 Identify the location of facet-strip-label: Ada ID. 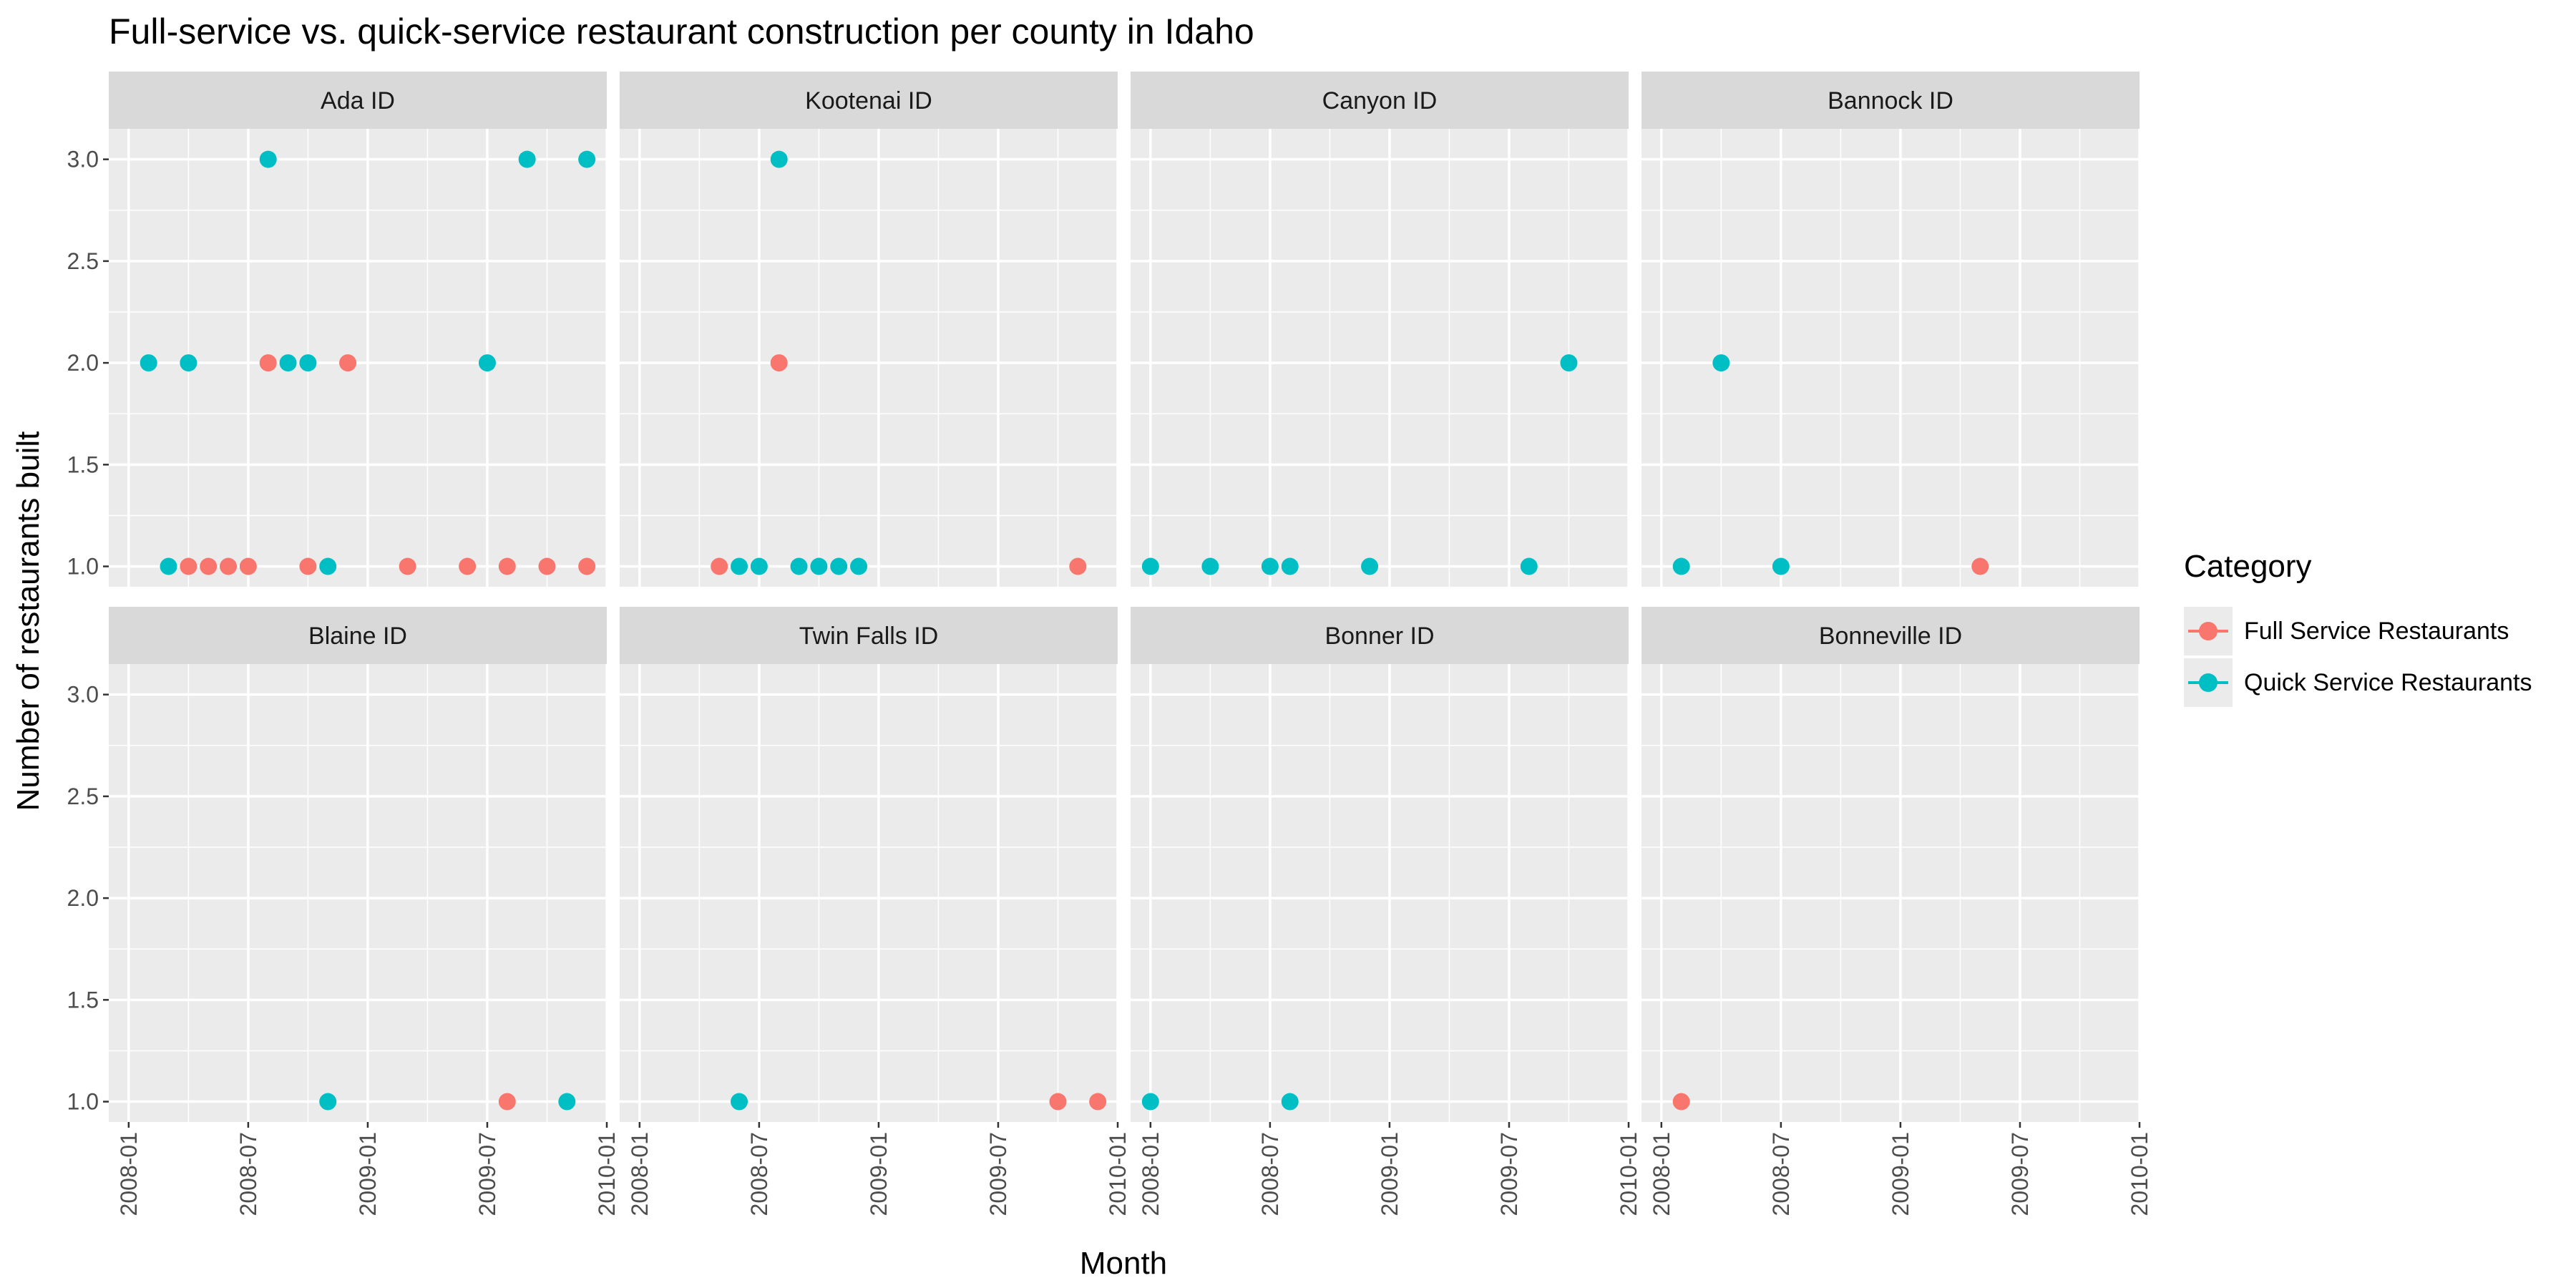
(358, 100).